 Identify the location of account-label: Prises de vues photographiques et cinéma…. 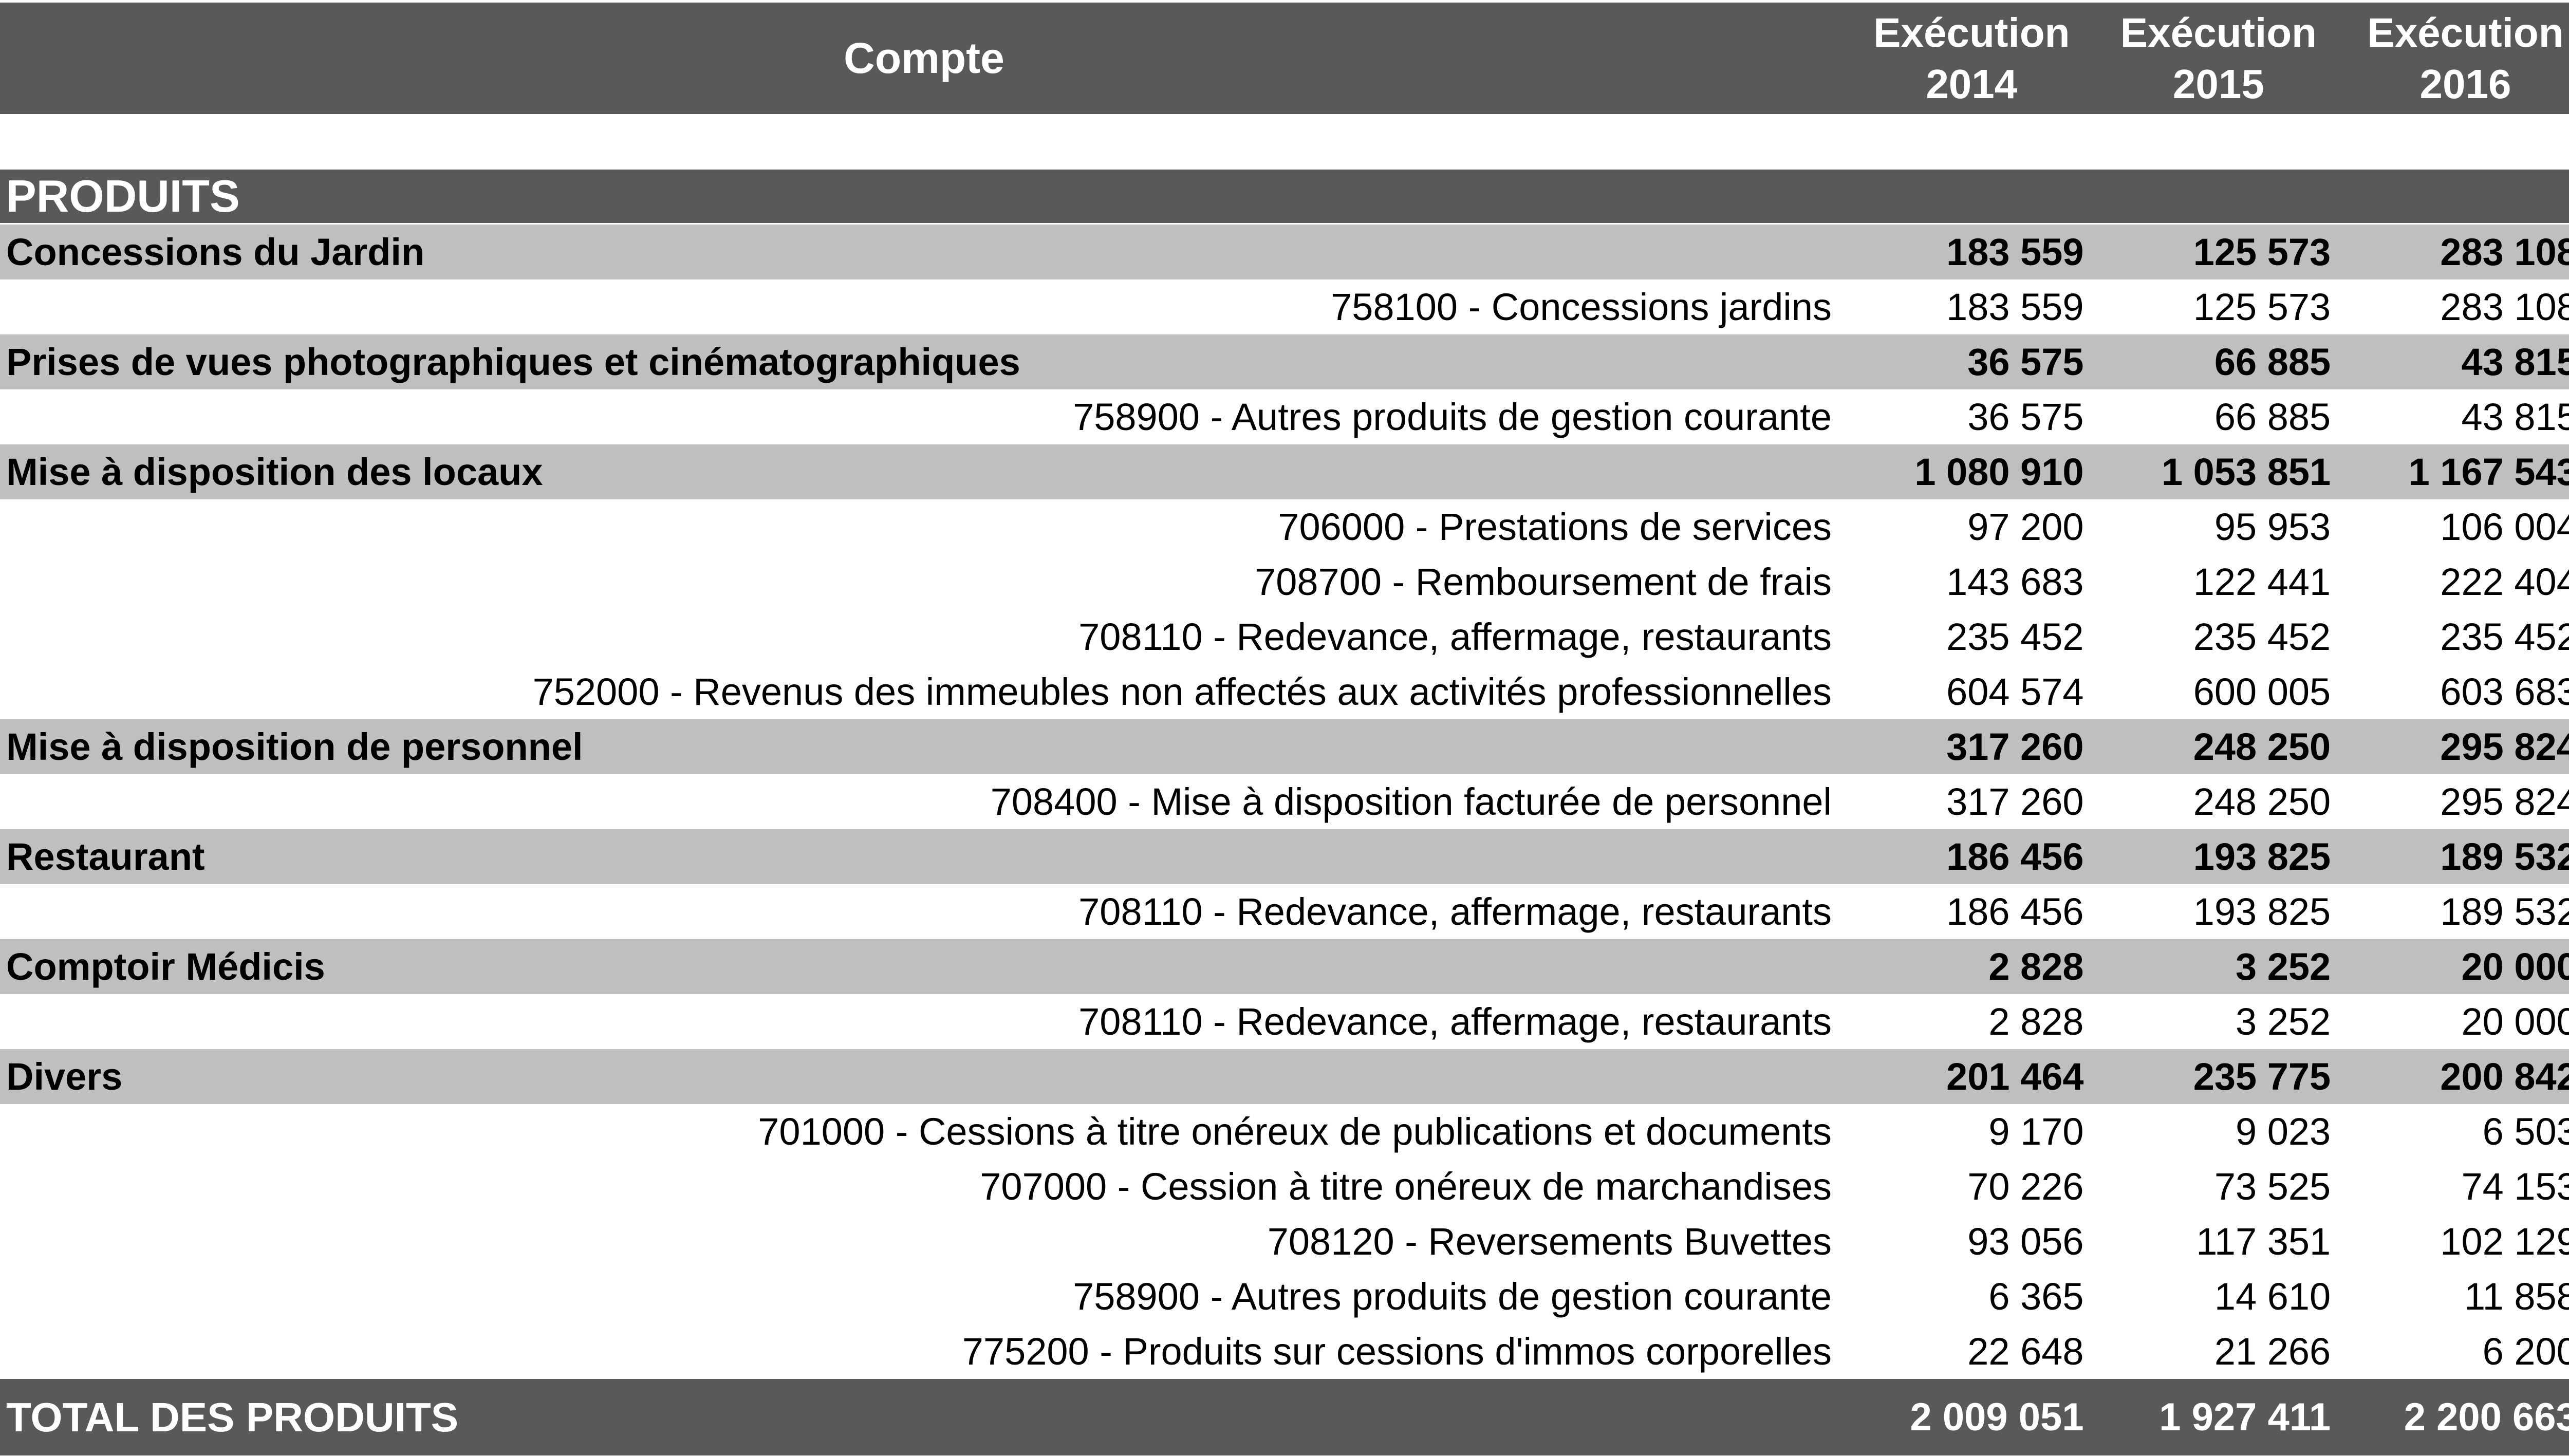
(513, 362).